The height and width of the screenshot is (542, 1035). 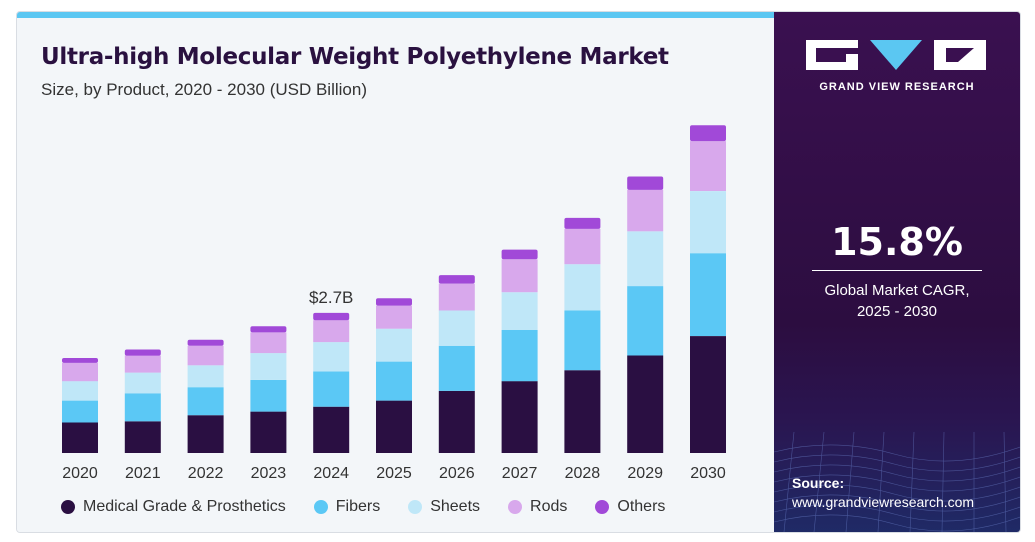 I want to click on bar-segment-2020-medical-grade-prosthetics, so click(x=80, y=437).